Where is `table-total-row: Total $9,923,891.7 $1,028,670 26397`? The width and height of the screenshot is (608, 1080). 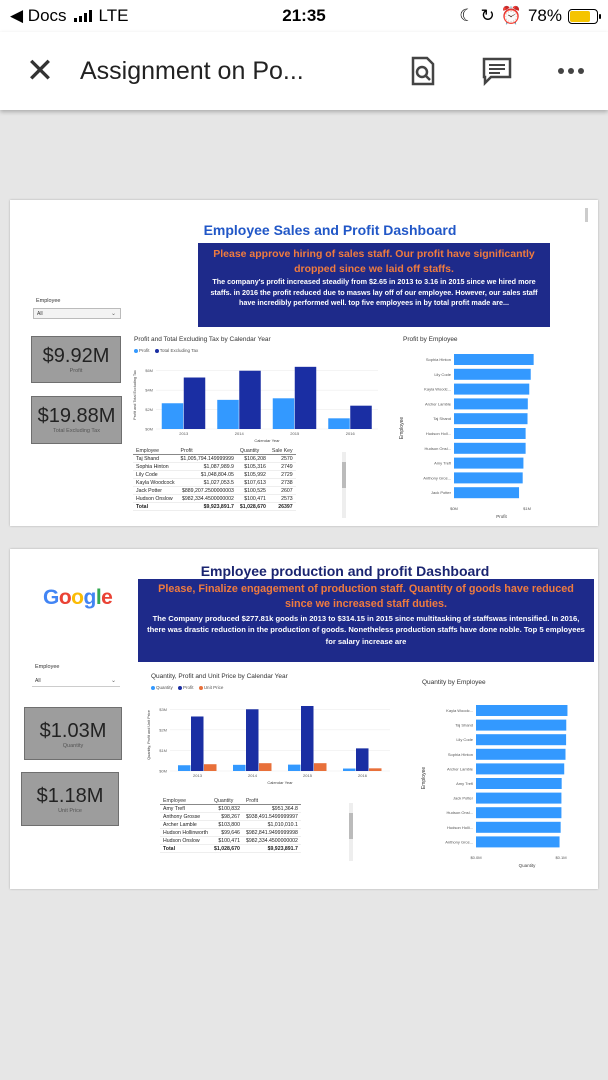
table-total-row: Total $9,923,891.7 $1,028,670 26397 is located at coordinates (214, 506).